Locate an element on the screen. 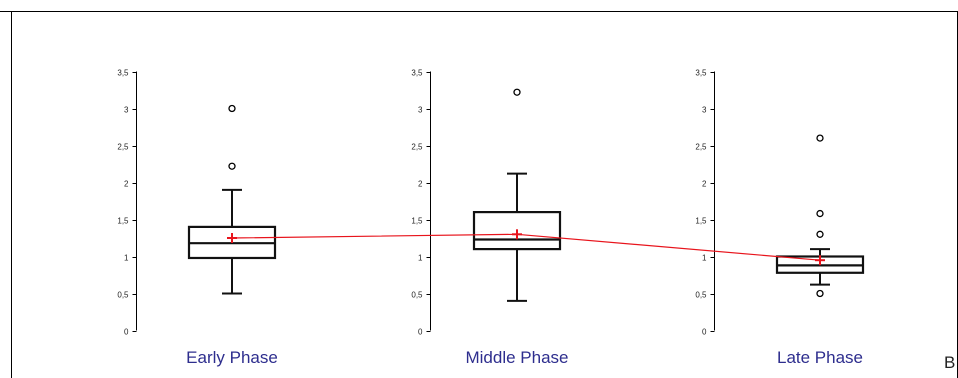 The width and height of the screenshot is (958, 378). iqr-box is located at coordinates (517, 231).